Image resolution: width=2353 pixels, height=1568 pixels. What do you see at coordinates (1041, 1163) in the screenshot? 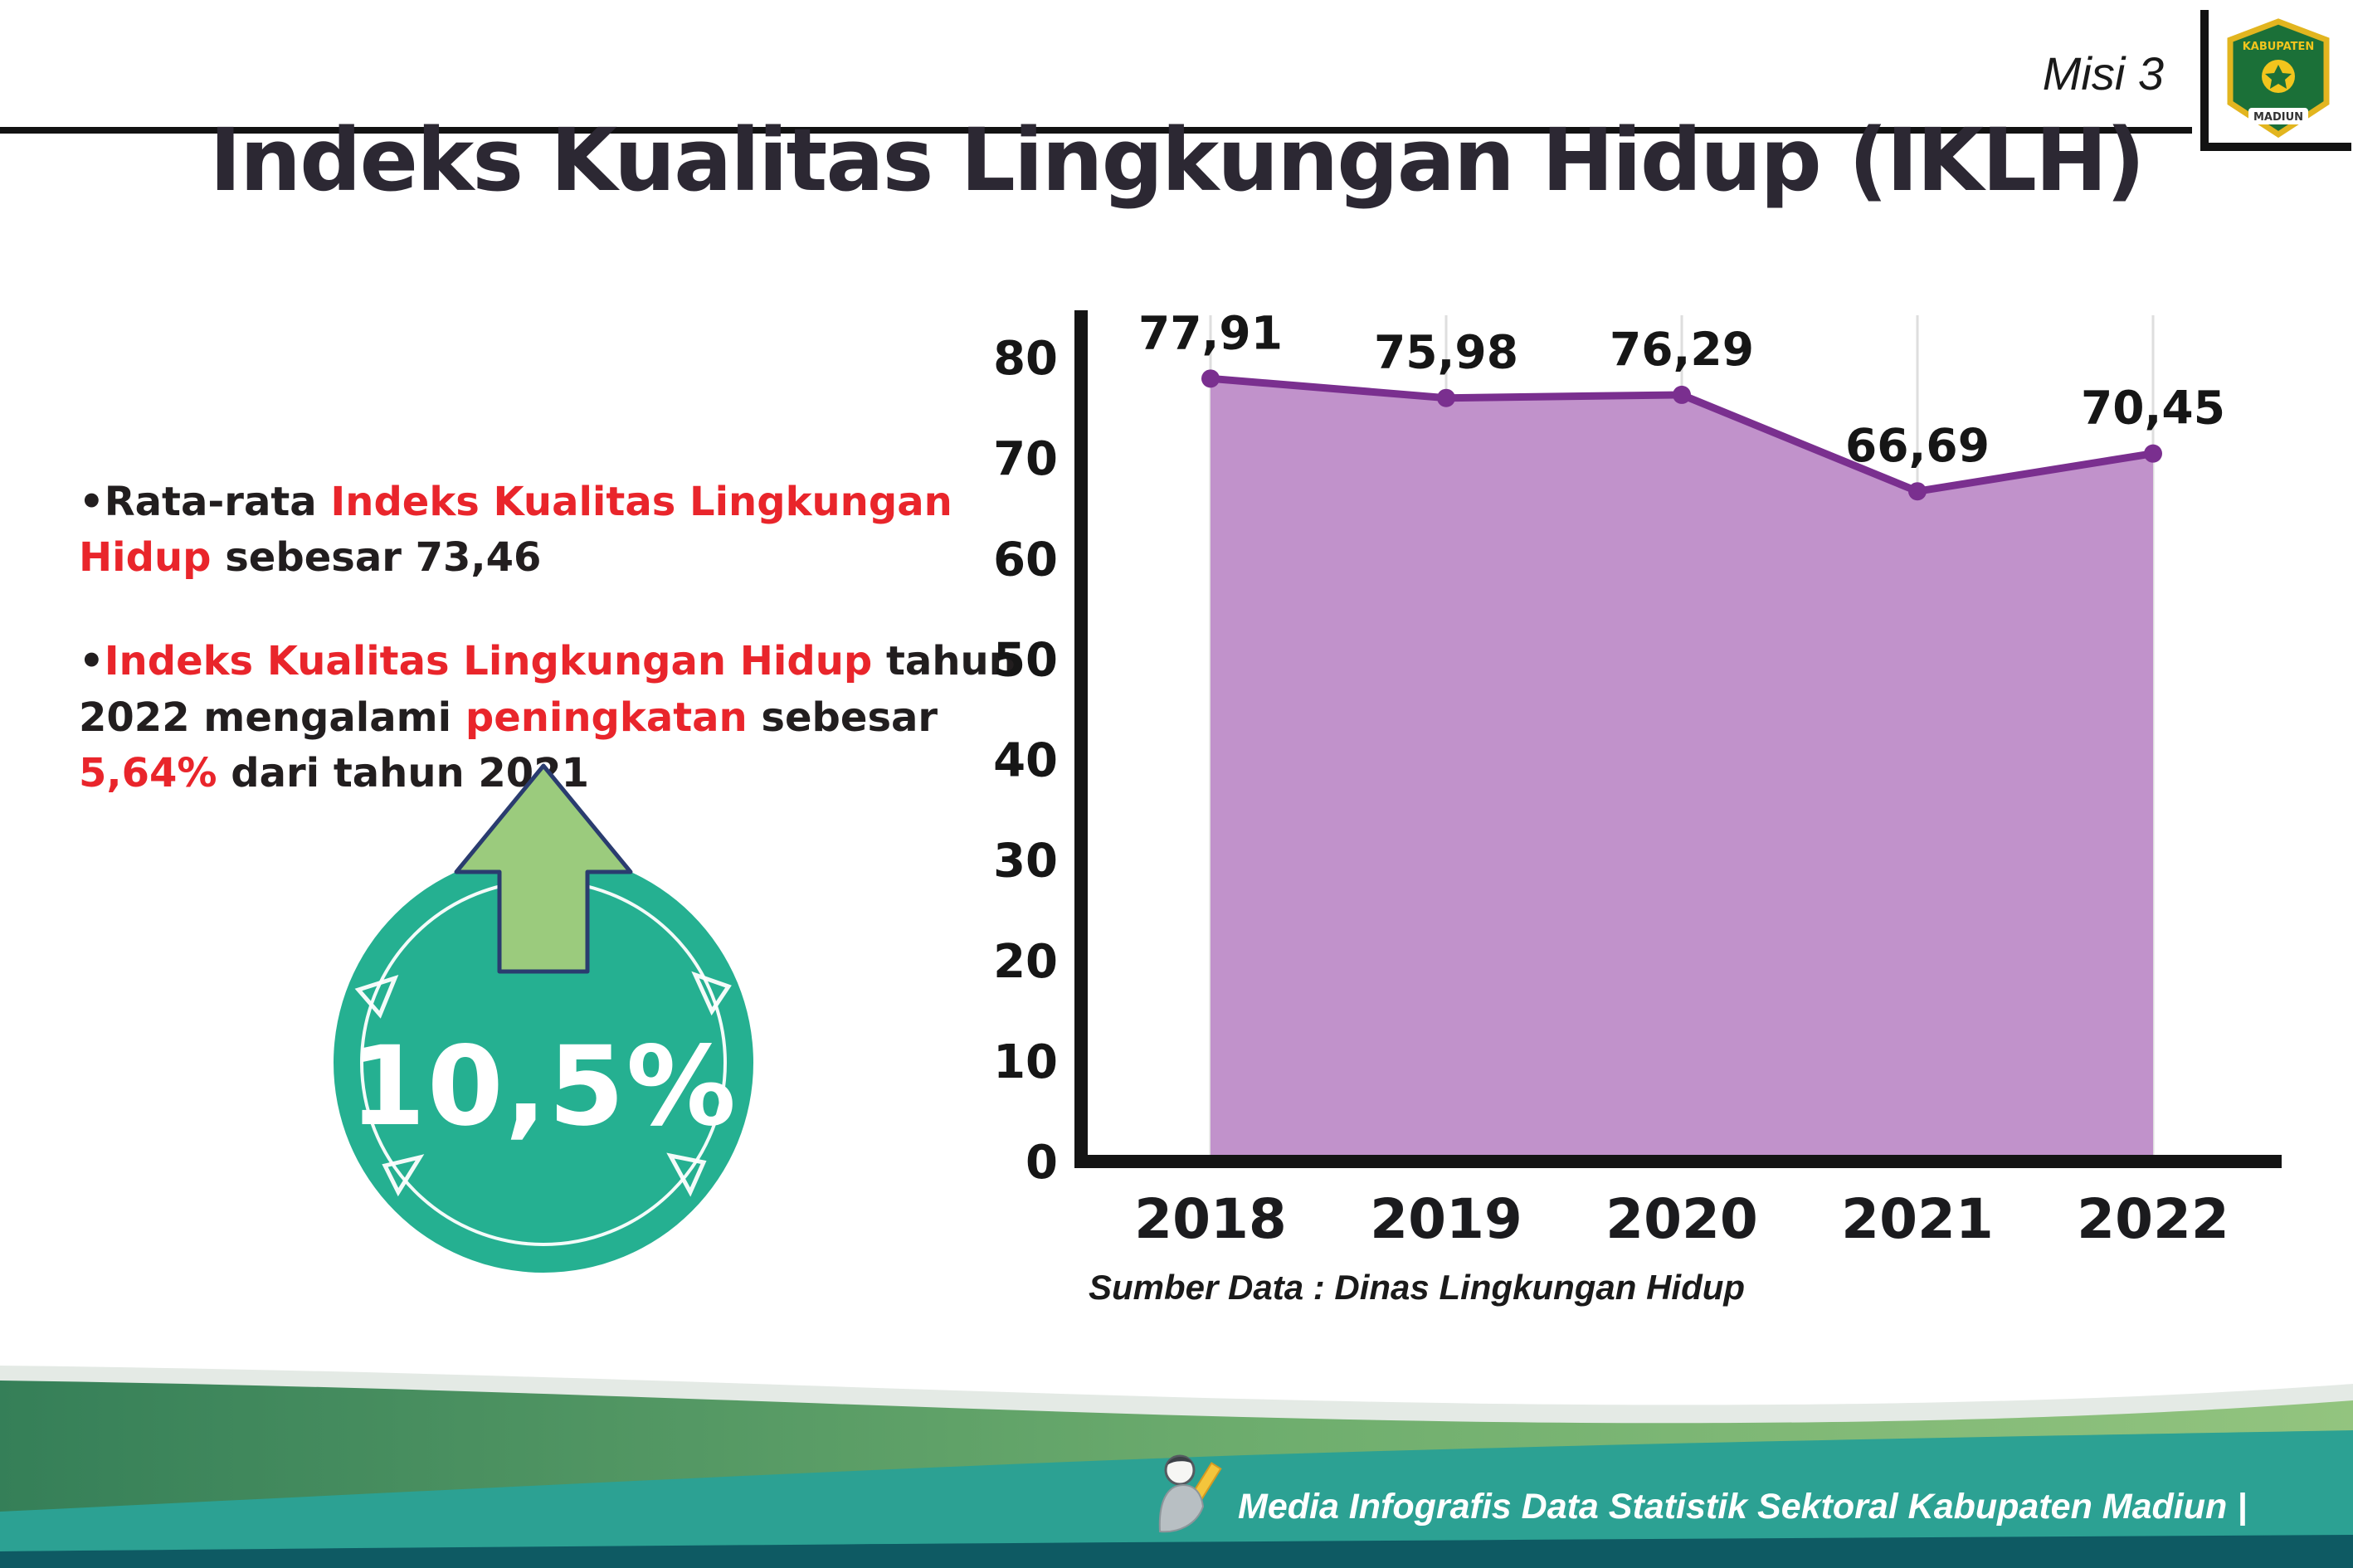
I see `y-tick-label: 0` at bounding box center [1041, 1163].